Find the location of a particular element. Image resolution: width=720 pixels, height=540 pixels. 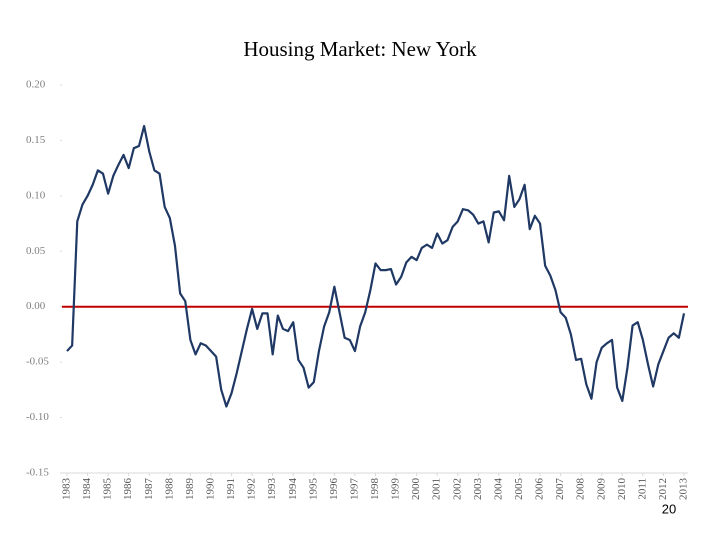

y-tick-label: 0.10 is located at coordinates (36, 195).